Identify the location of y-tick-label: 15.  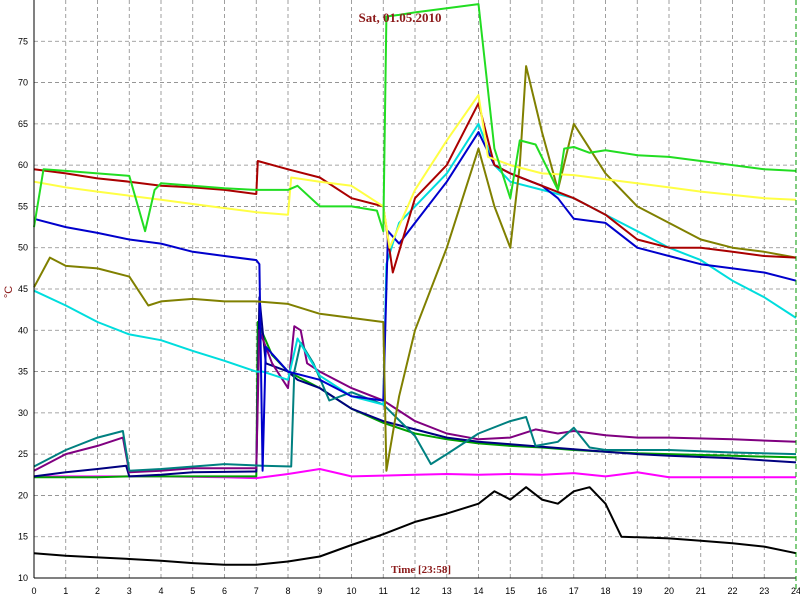
(23, 537).